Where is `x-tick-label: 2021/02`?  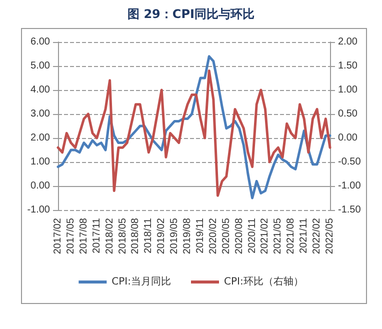
x-tick-label: 2021/02 is located at coordinates (265, 236).